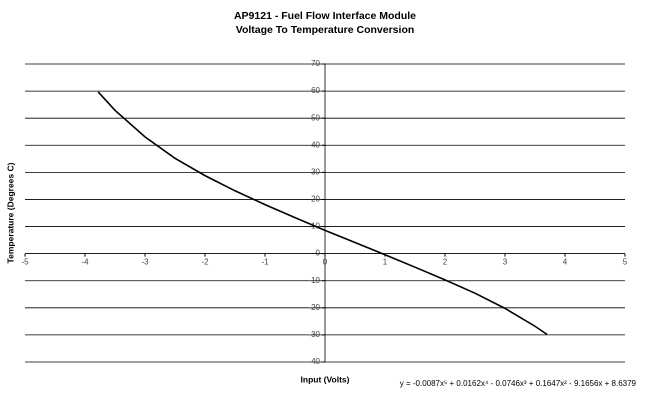 This screenshot has height=406, width=652. I want to click on y-axis-label: Temperature (Degrees C), so click(10, 212).